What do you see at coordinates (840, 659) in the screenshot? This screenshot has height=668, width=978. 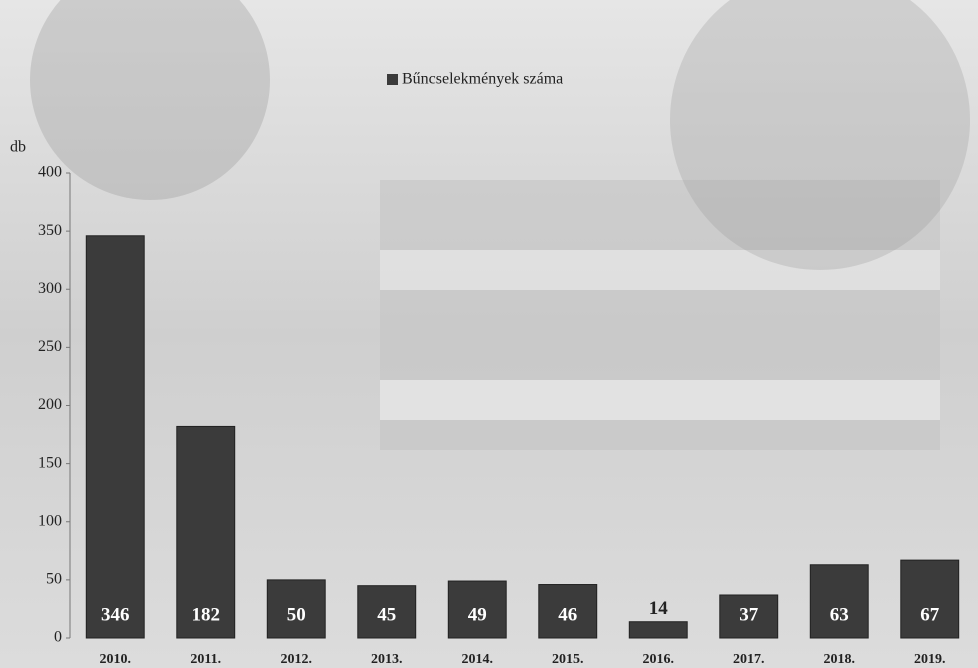 I see `x-tick-label: 2018.` at bounding box center [840, 659].